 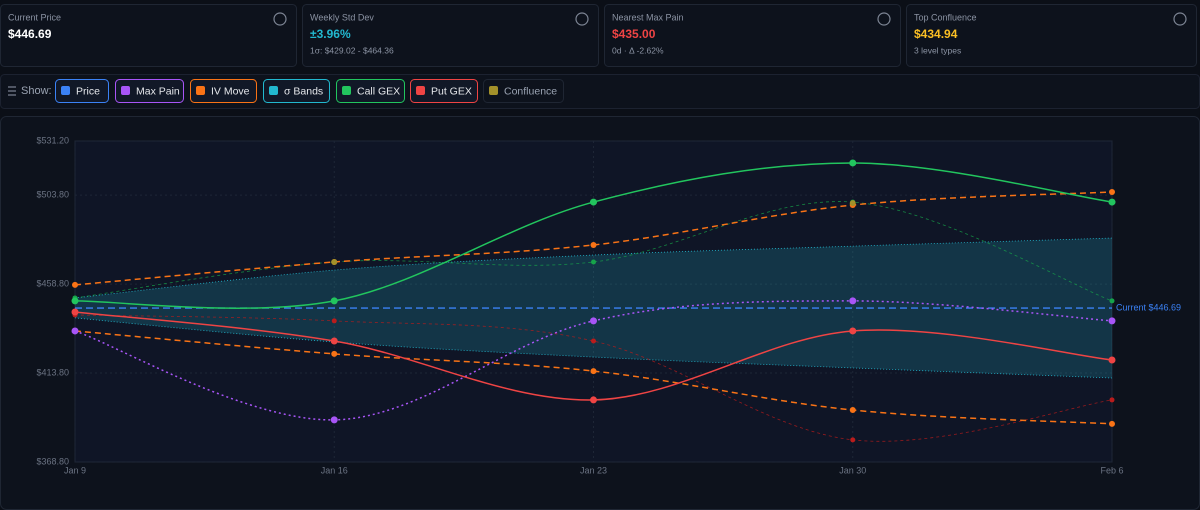 I want to click on toggle-label: σ Bands, so click(x=303, y=91).